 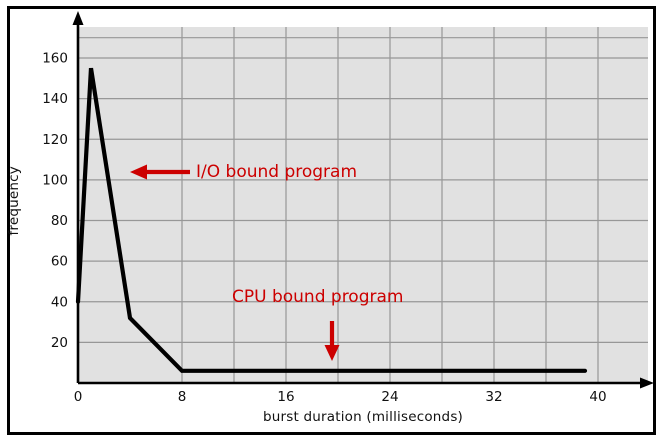 I want to click on x-tick-label: 24, so click(x=389, y=397).